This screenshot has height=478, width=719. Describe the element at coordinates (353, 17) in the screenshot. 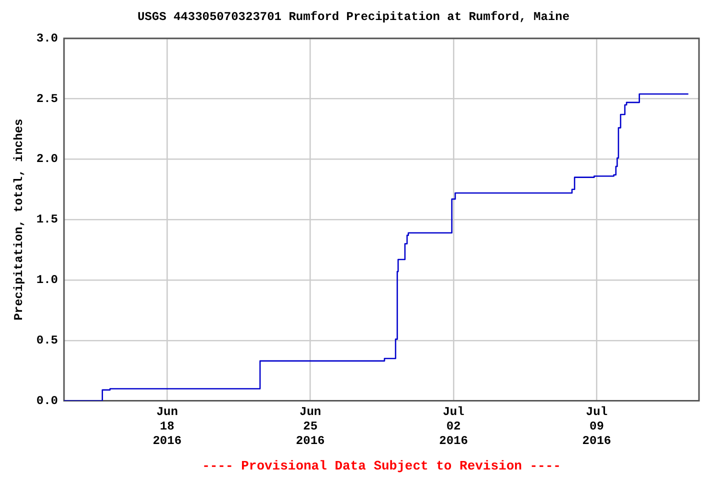

I see `chart-title: USGS 443305070323701 Rumford Precipitation at Rumford, Maine` at that location.